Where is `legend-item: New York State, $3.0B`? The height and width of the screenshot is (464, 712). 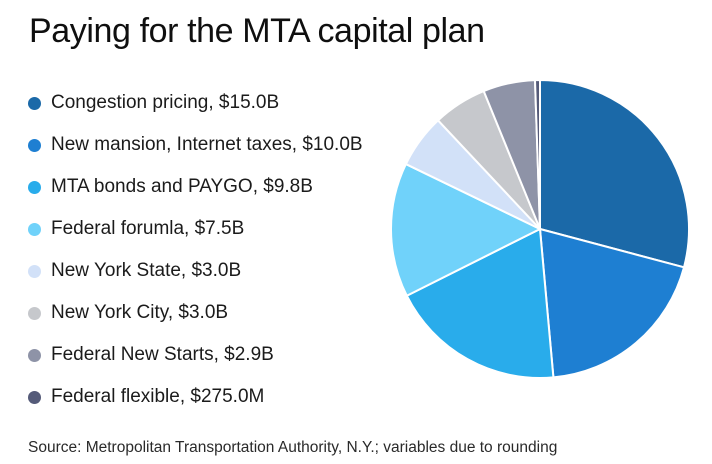
legend-item: New York State, $3.0B is located at coordinates (195, 271).